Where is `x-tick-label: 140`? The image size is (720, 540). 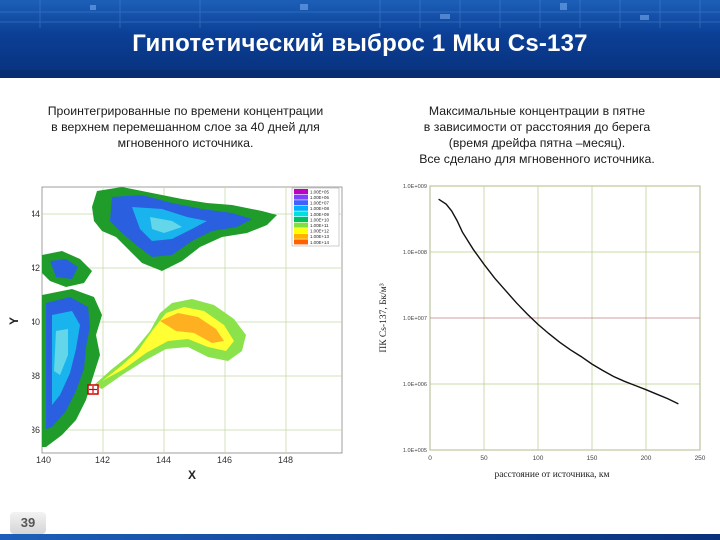 x-tick-label: 140 is located at coordinates (43, 460).